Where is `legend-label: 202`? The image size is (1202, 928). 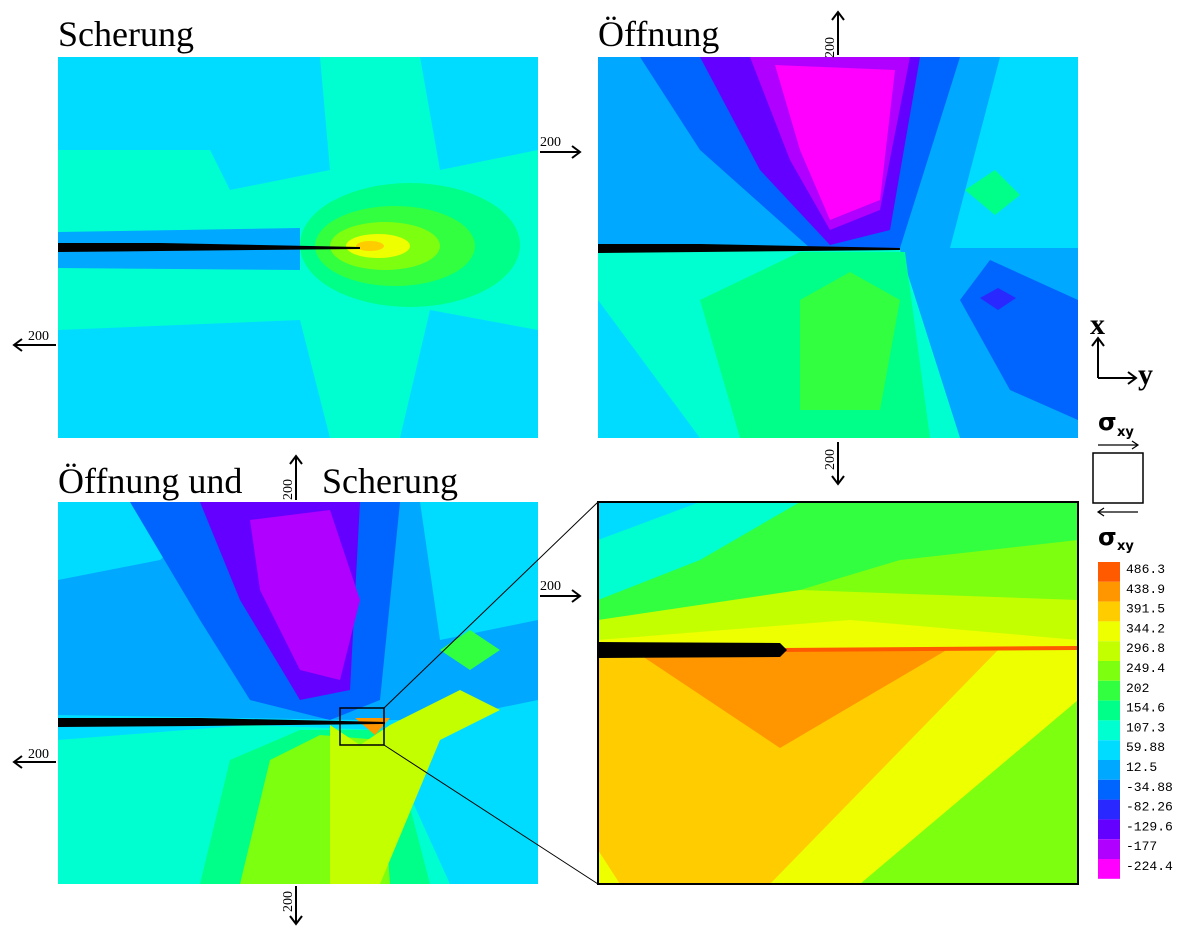 legend-label: 202 is located at coordinates (1137, 688).